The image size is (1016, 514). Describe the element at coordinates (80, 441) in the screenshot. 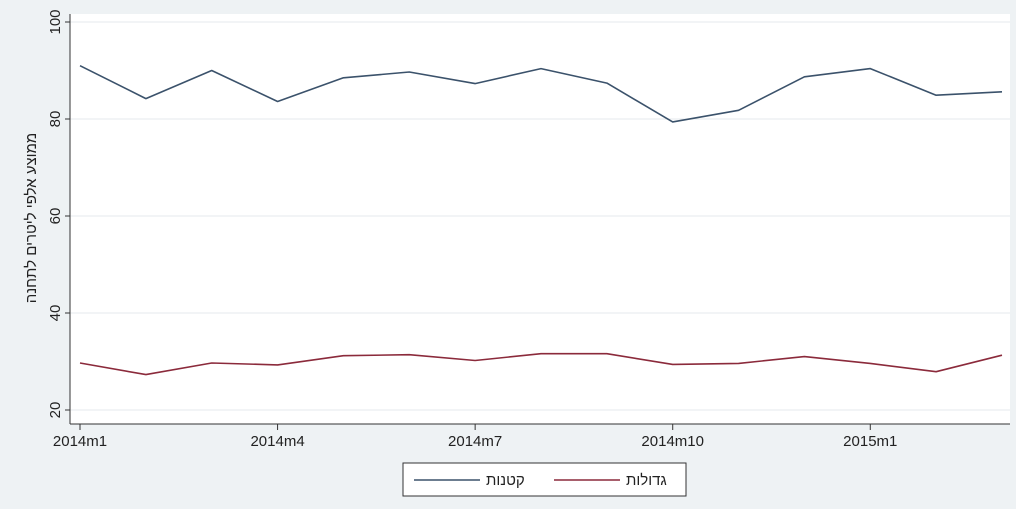

I see `x-tick-label-2014m1: 2014m1` at that location.